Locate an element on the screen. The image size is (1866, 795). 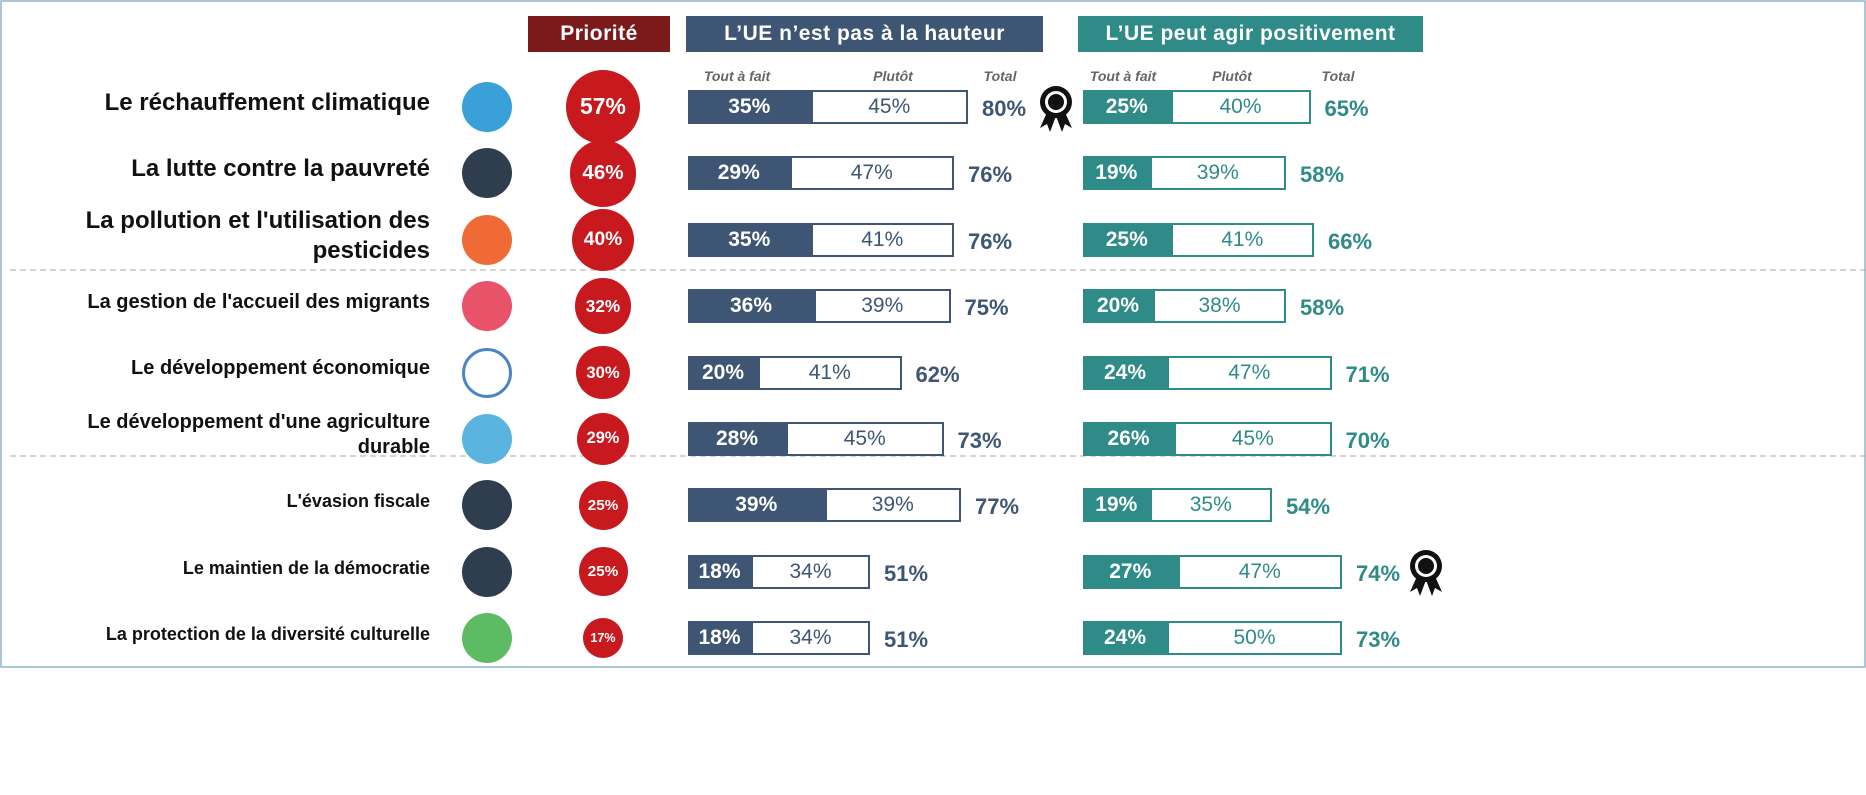
row-label: Le développement économique is located at coordinates (280, 368).